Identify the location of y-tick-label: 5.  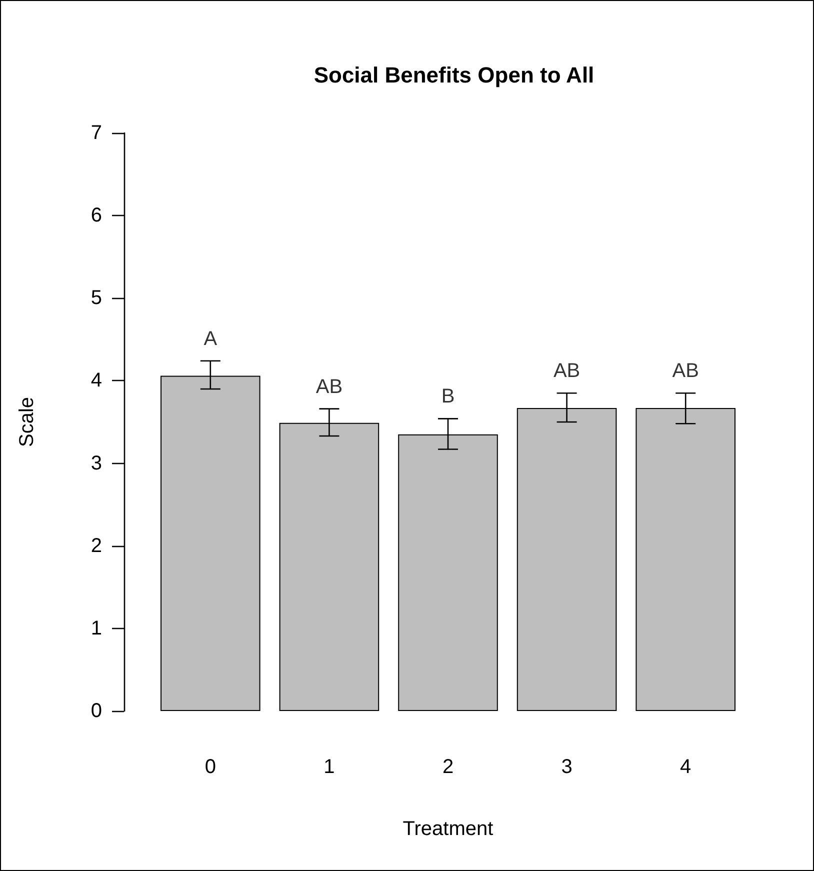
(96, 298).